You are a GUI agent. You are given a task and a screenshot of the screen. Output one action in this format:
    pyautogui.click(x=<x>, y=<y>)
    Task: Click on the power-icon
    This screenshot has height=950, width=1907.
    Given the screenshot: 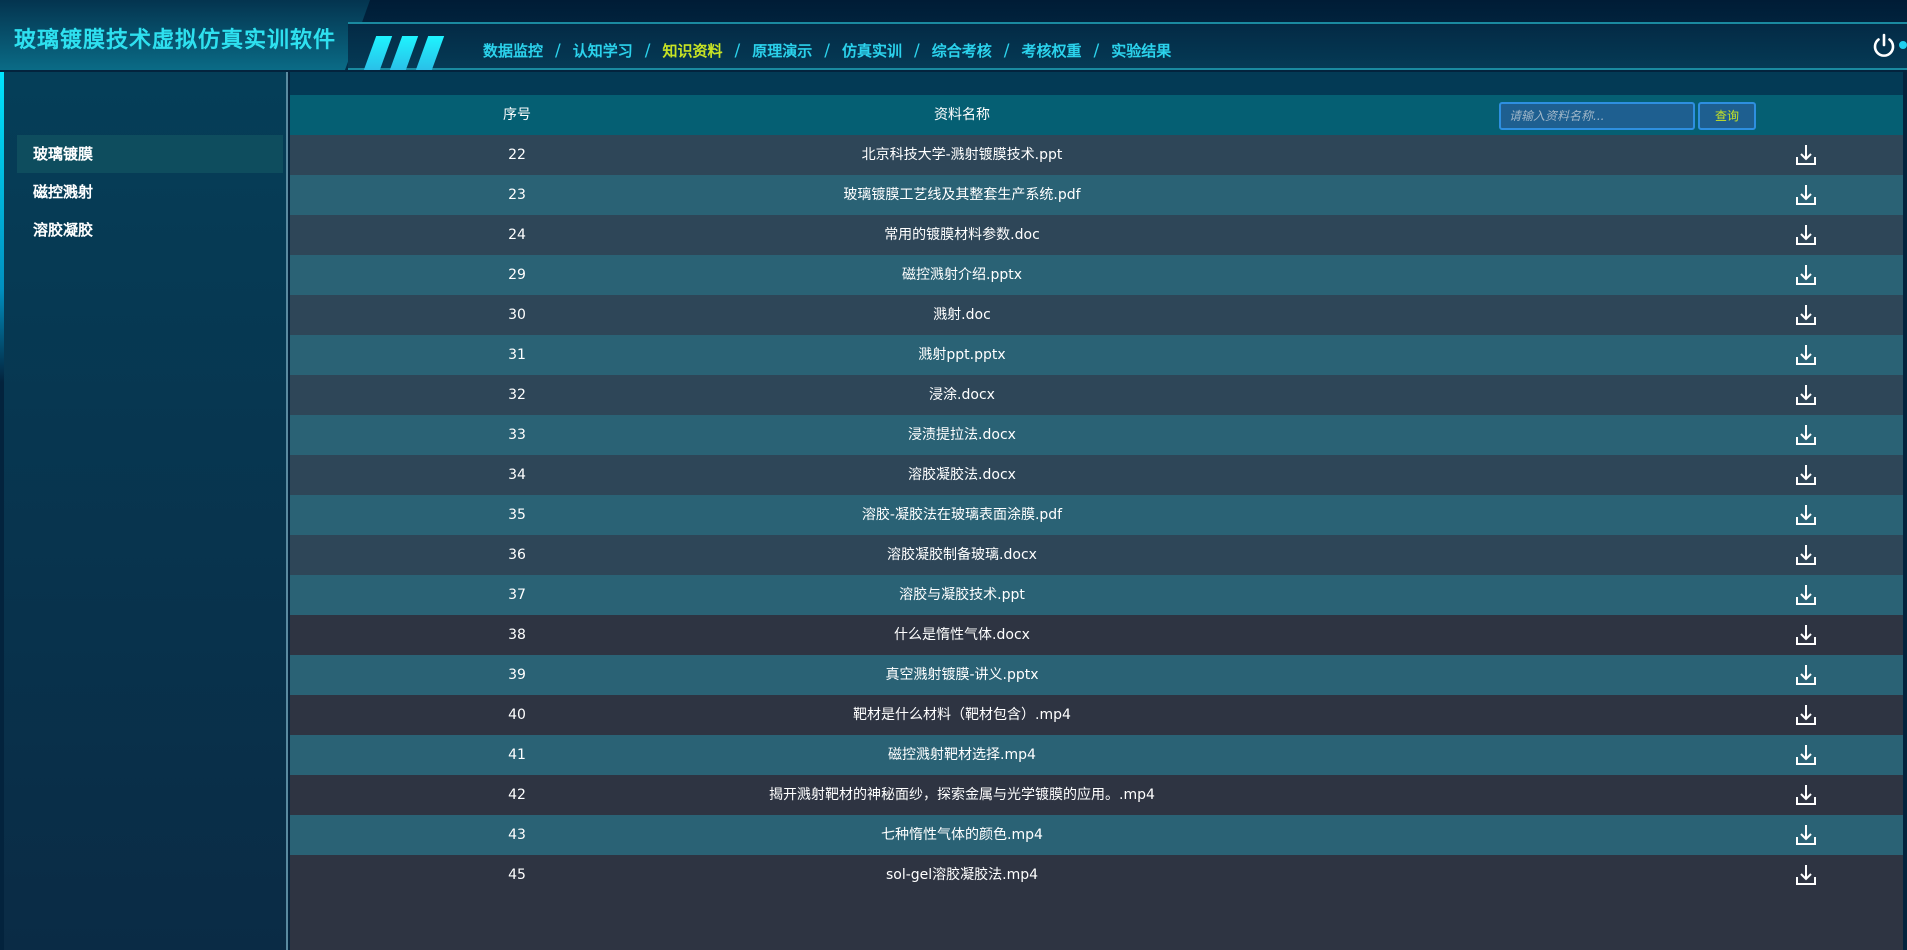 What is the action you would take?
    pyautogui.click(x=1884, y=46)
    